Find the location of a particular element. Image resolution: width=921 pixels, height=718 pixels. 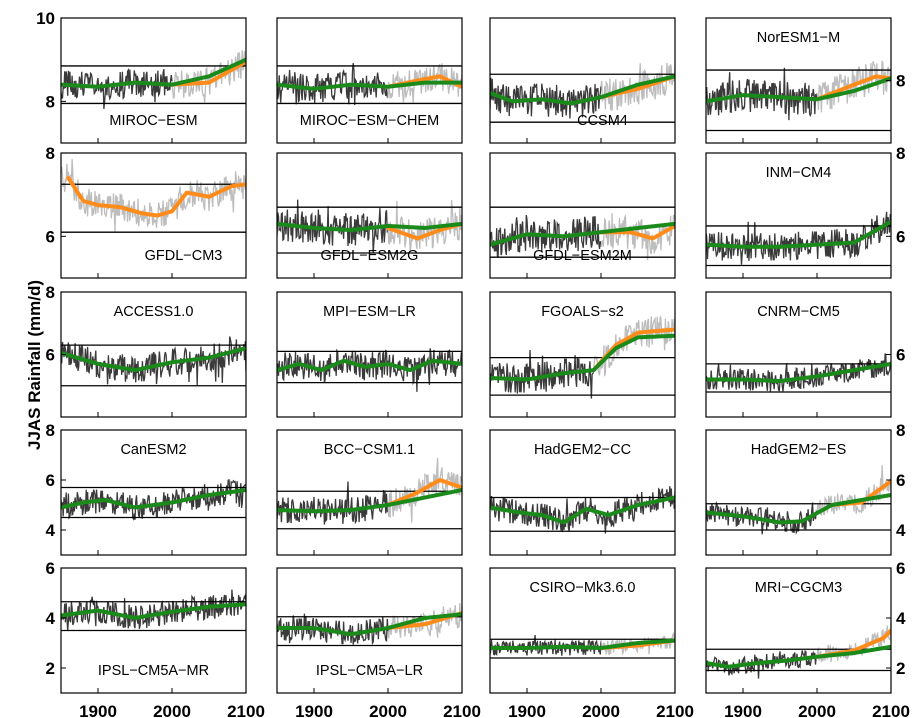

panel: FGOALS−s2 is located at coordinates (582, 354).